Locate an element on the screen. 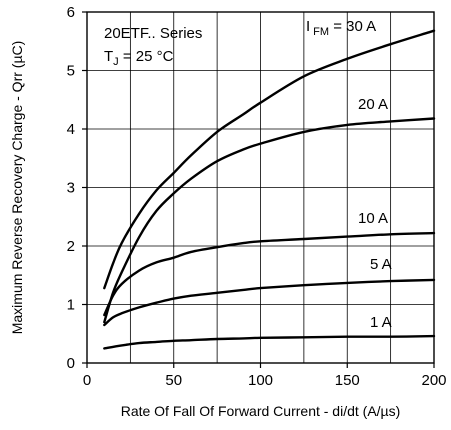 The image size is (451, 430). curve-10a is located at coordinates (269, 274).